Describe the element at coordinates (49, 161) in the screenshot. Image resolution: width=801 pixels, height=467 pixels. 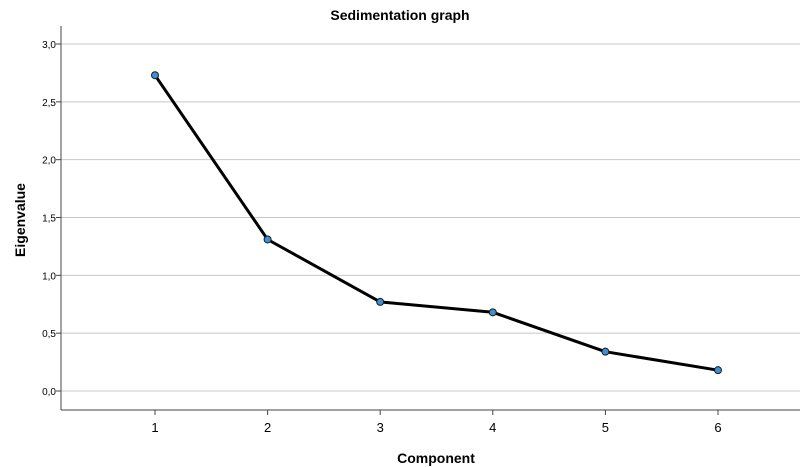
I see `y-tick-label: 2,0` at that location.